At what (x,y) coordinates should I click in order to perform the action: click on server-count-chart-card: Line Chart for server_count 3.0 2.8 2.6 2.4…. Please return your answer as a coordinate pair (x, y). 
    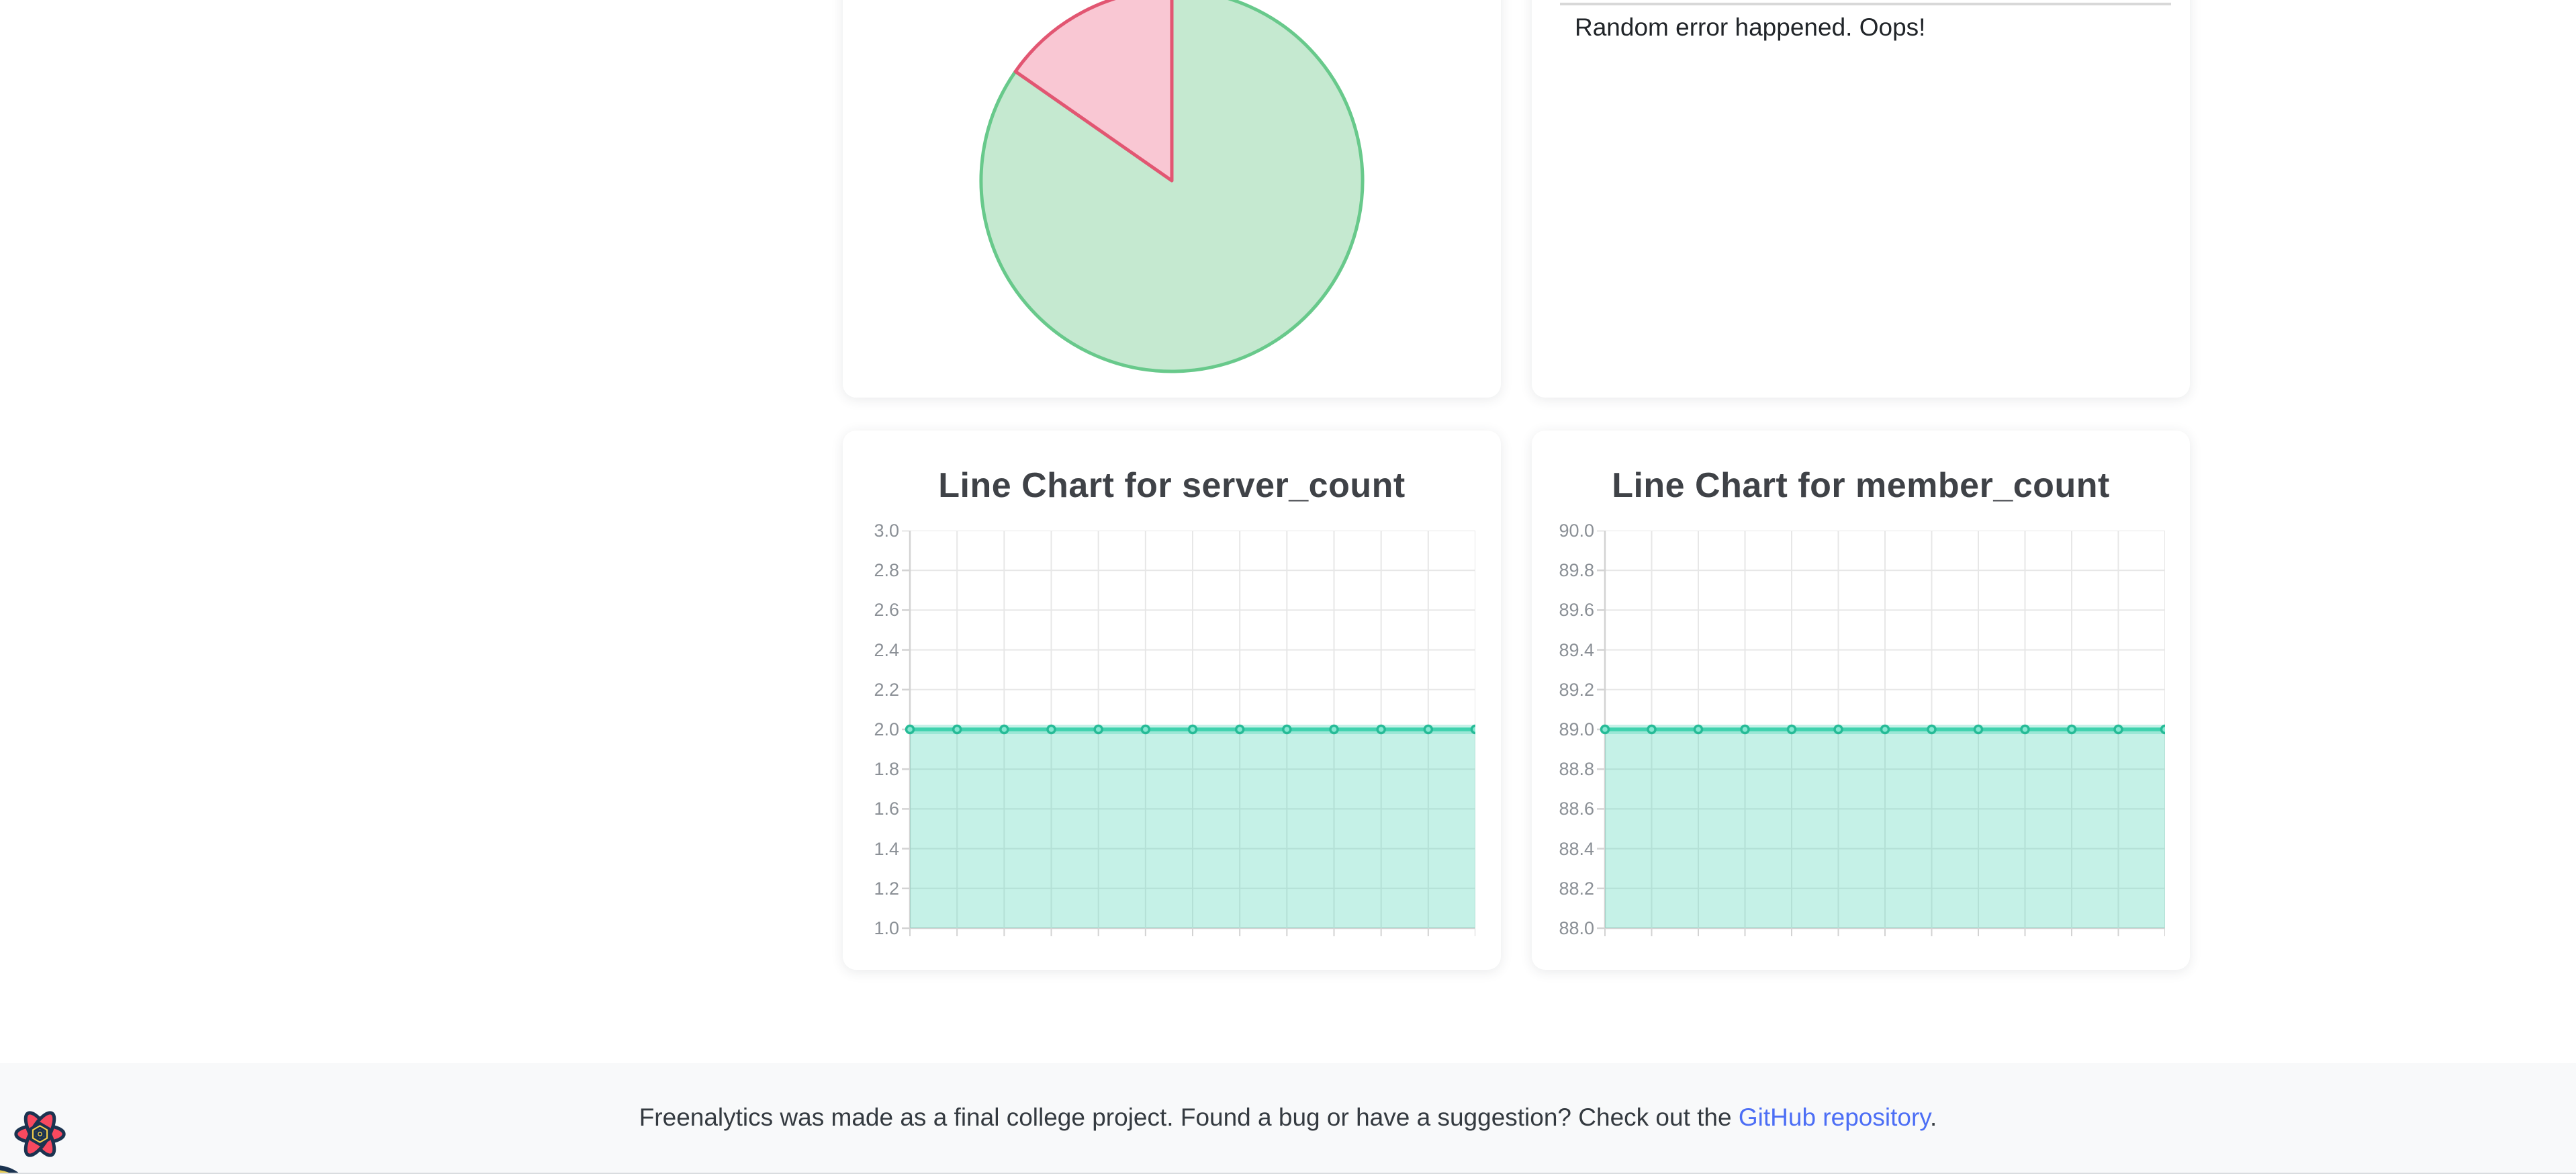
    Looking at the image, I should click on (1172, 700).